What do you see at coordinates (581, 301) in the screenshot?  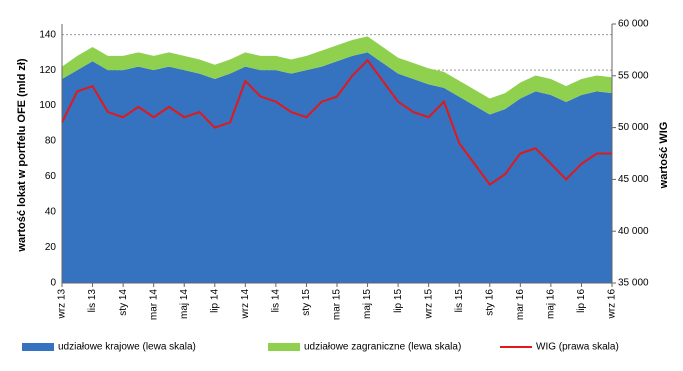 I see `x-tick-label: lip 16` at bounding box center [581, 301].